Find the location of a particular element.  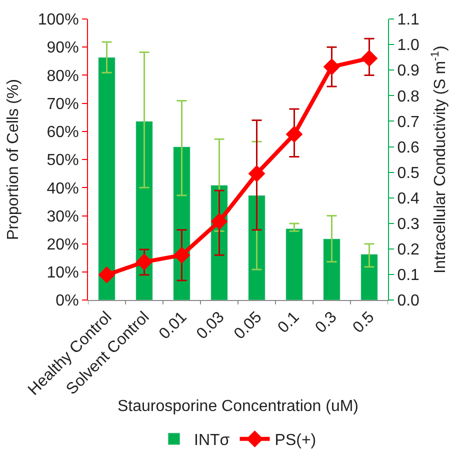

y2-tick-label: 0.3 is located at coordinates (408, 225).